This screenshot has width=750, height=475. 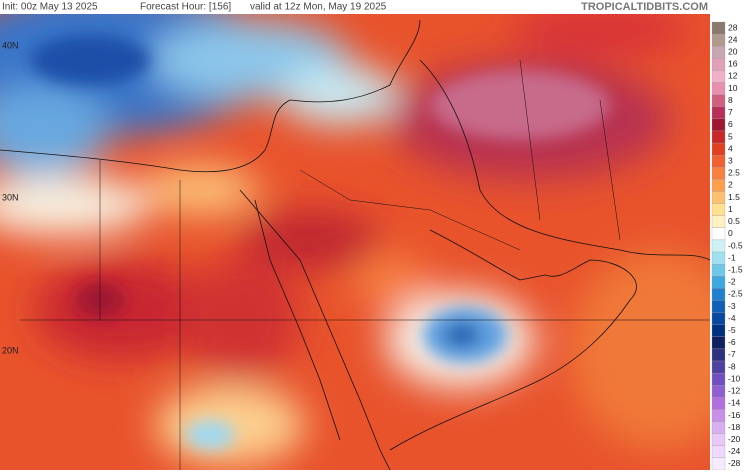 I want to click on legend-label: 3, so click(x=730, y=160).